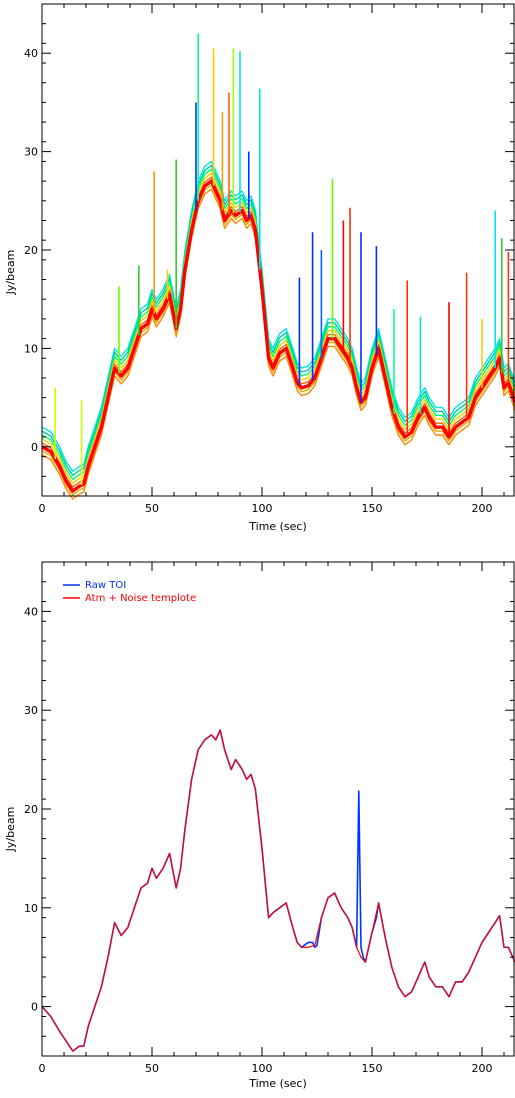 The width and height of the screenshot is (515, 1098). I want to click on legend: Raw TOI Atm + Noise templote, so click(129, 592).